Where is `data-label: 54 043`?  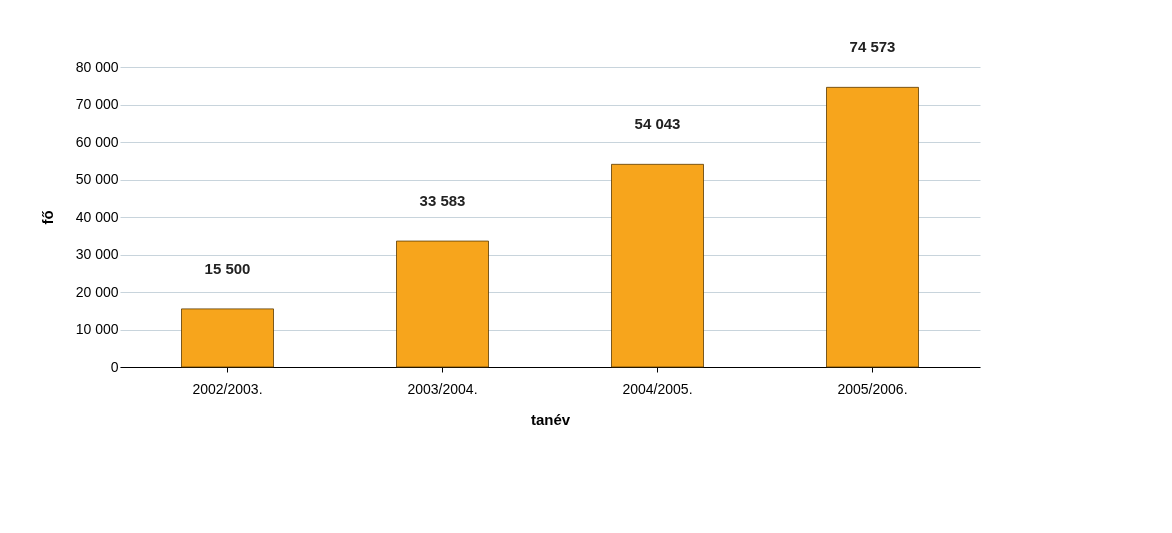
data-label: 54 043 is located at coordinates (657, 124).